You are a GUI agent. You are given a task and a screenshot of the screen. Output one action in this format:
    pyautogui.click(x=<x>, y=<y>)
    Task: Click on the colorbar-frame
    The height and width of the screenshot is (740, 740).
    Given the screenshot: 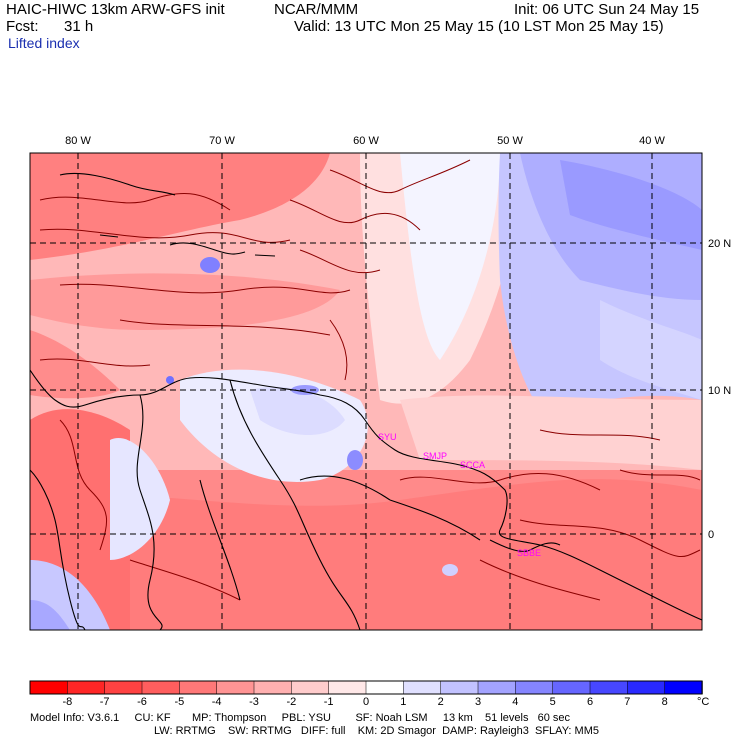 What is the action you would take?
    pyautogui.click(x=366, y=687)
    